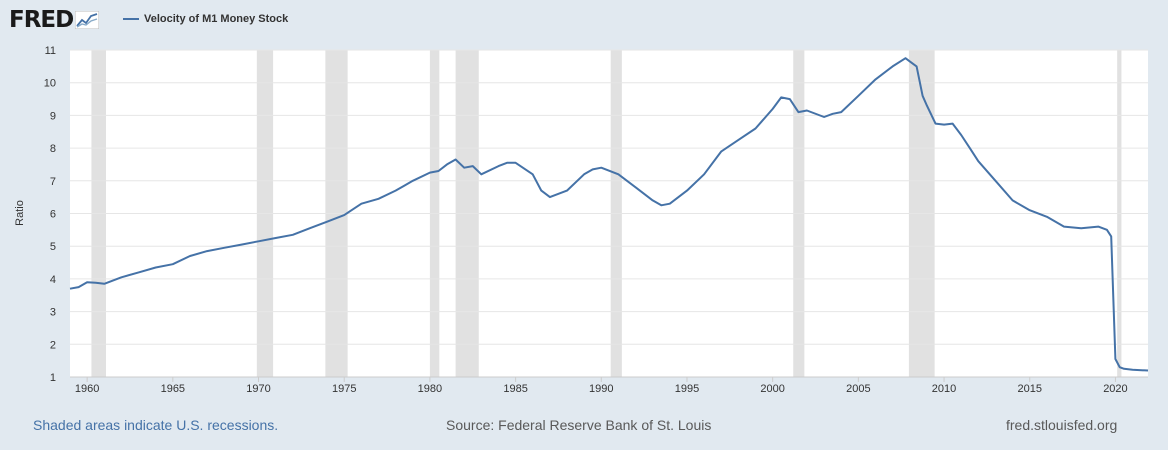 The image size is (1168, 450). Describe the element at coordinates (53, 313) in the screenshot. I see `y-tick-label: 3` at that location.